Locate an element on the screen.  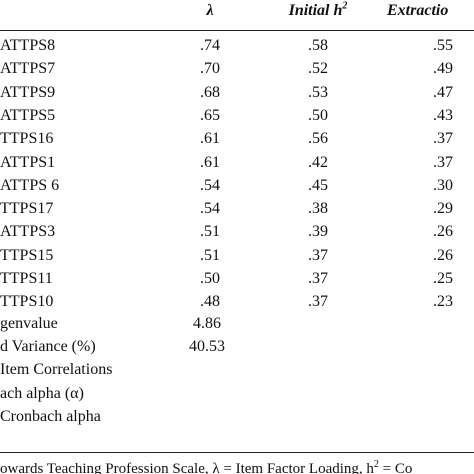
cell-value: .74 is located at coordinates (210, 45).